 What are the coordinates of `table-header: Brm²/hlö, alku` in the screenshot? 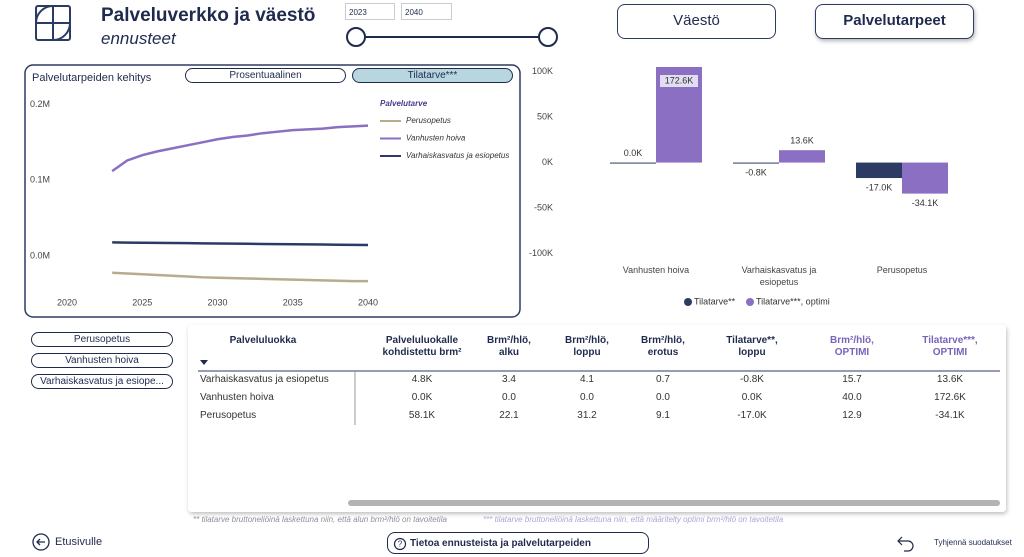 It's located at (509, 346).